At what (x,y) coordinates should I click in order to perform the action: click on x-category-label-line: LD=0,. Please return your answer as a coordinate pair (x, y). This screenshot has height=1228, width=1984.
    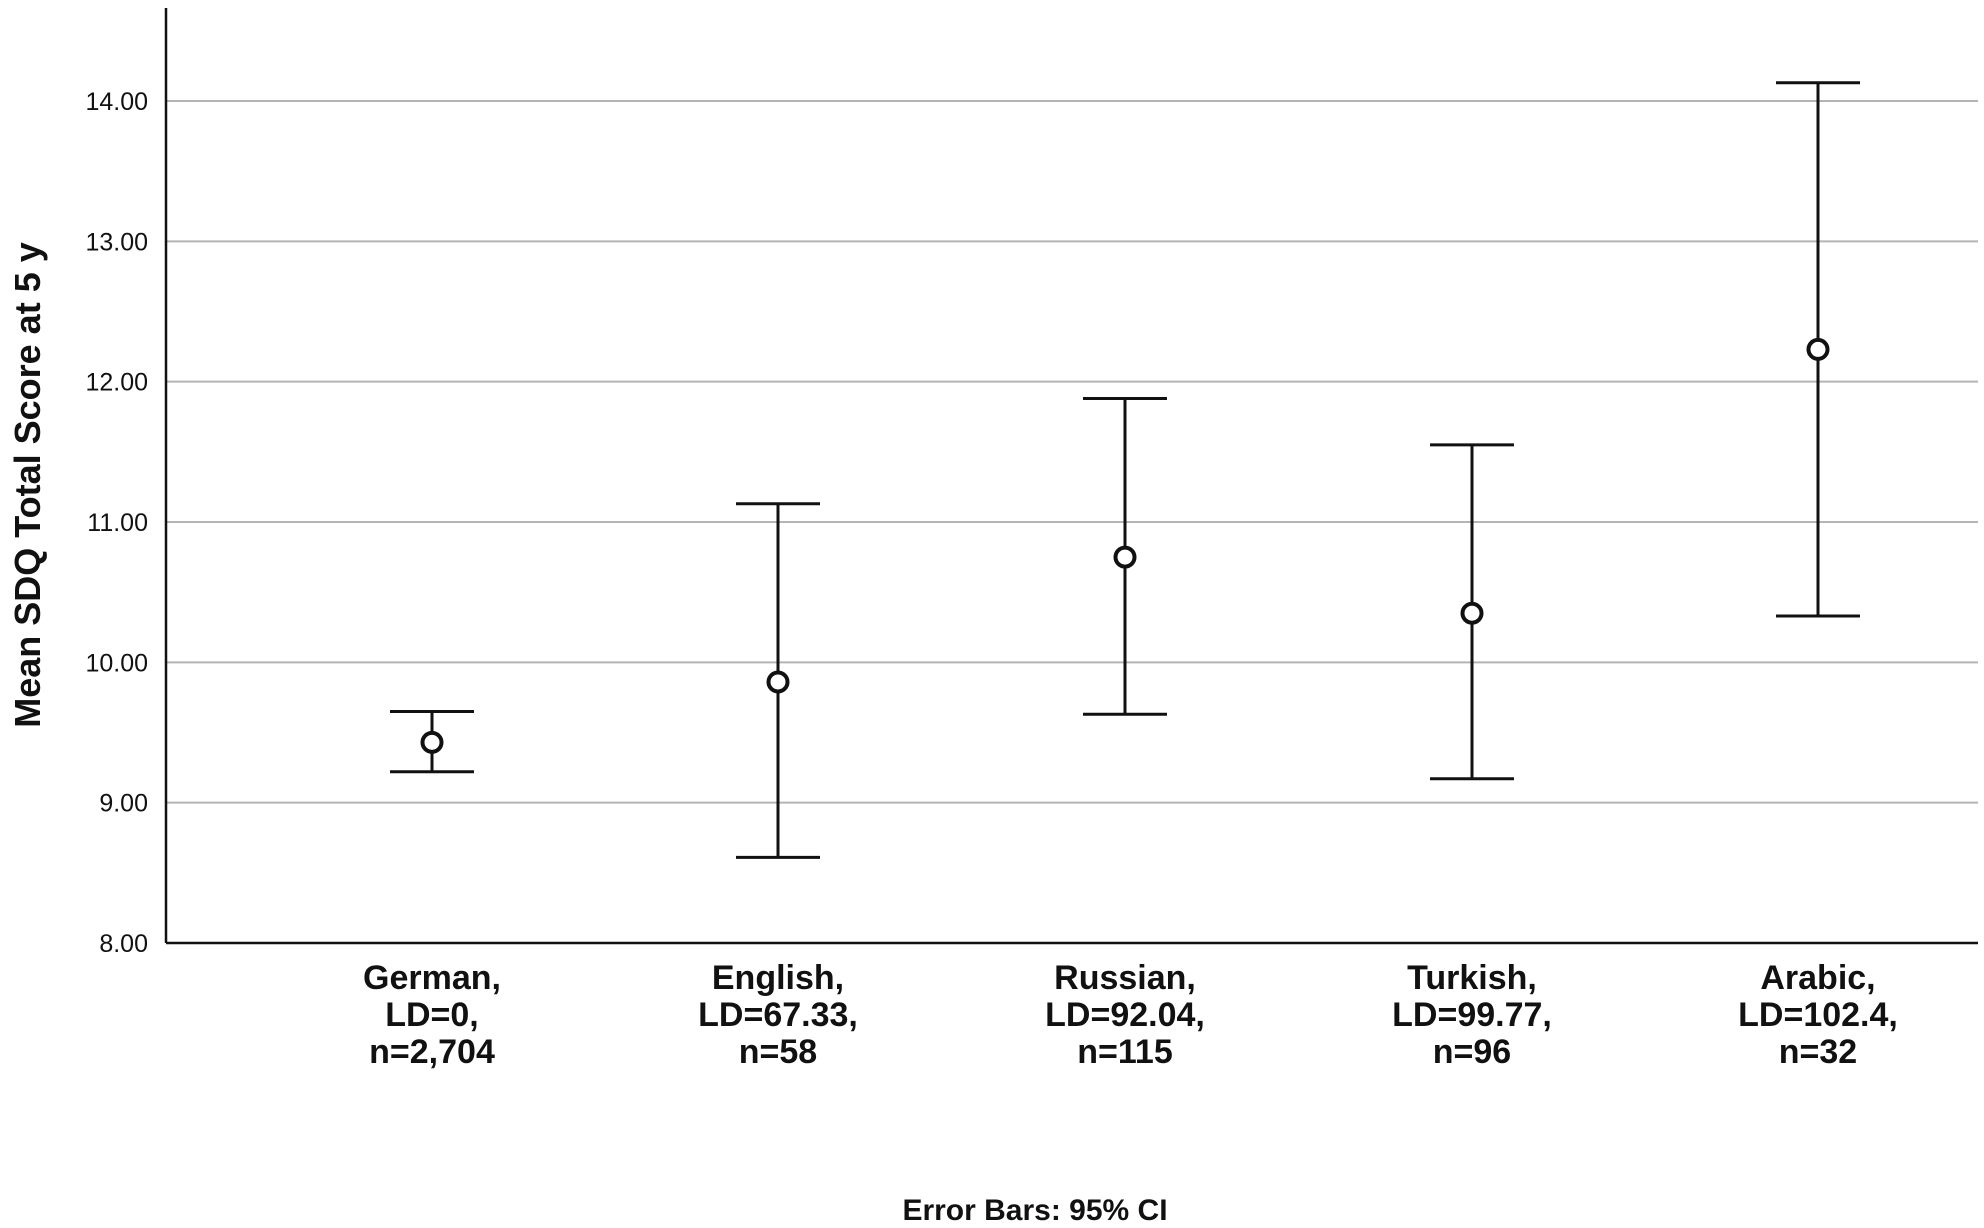
    Looking at the image, I should click on (432, 1015).